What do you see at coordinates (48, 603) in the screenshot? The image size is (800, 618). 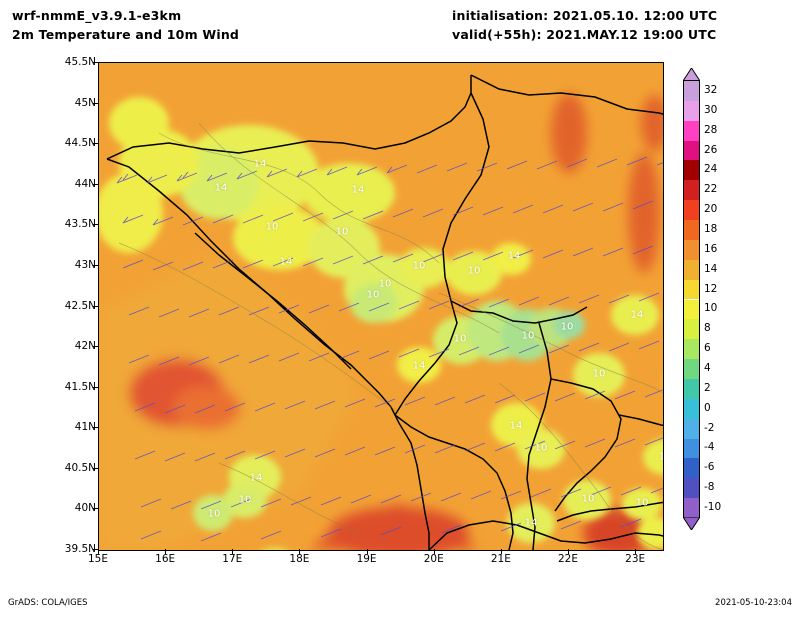 I see `grads-credit: GrADS: COLA/IGES` at bounding box center [48, 603].